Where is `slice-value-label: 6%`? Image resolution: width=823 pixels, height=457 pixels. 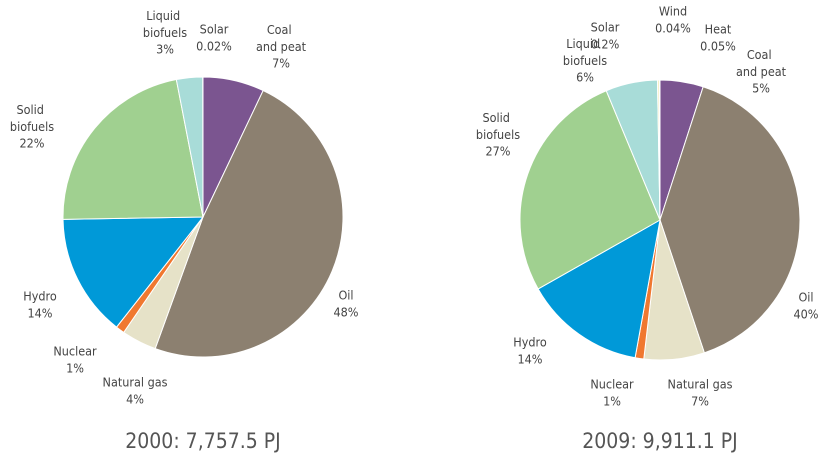 slice-value-label: 6% is located at coordinates (585, 77).